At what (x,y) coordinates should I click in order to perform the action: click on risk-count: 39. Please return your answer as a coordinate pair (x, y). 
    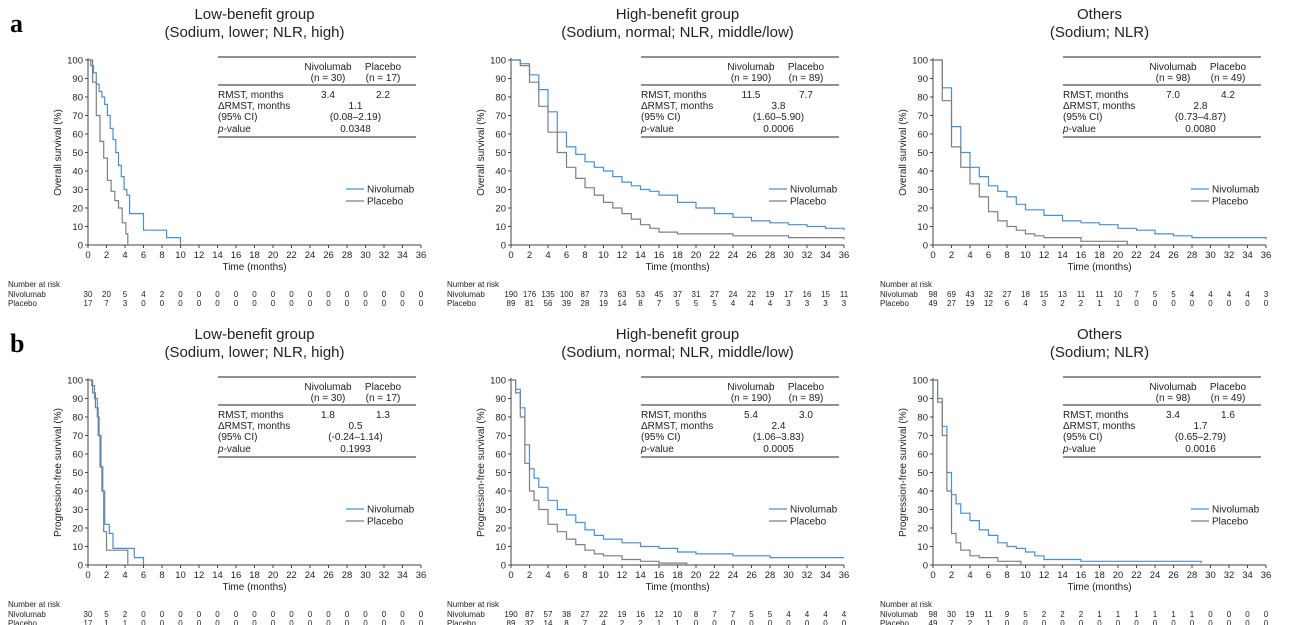
    Looking at the image, I should click on (566, 303).